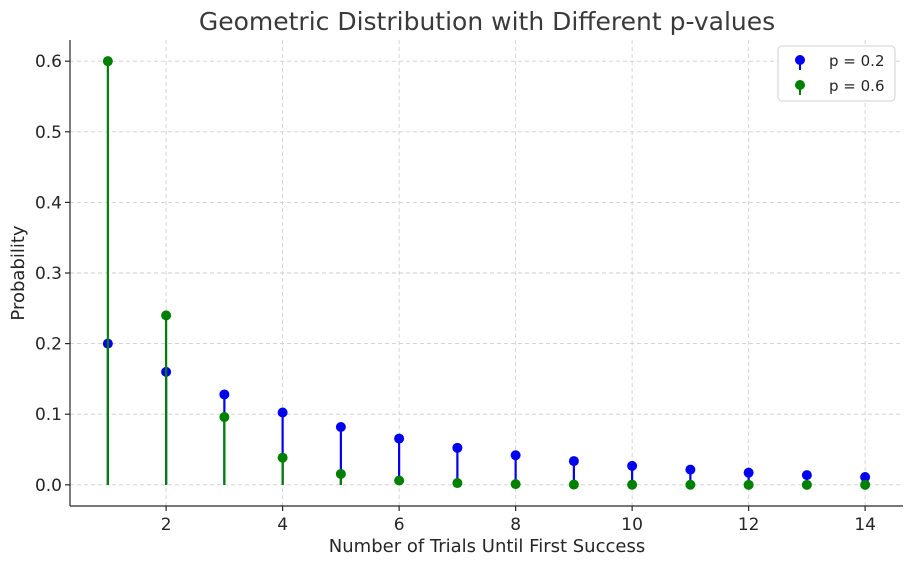  I want to click on x-tick-label: 8, so click(515, 525).